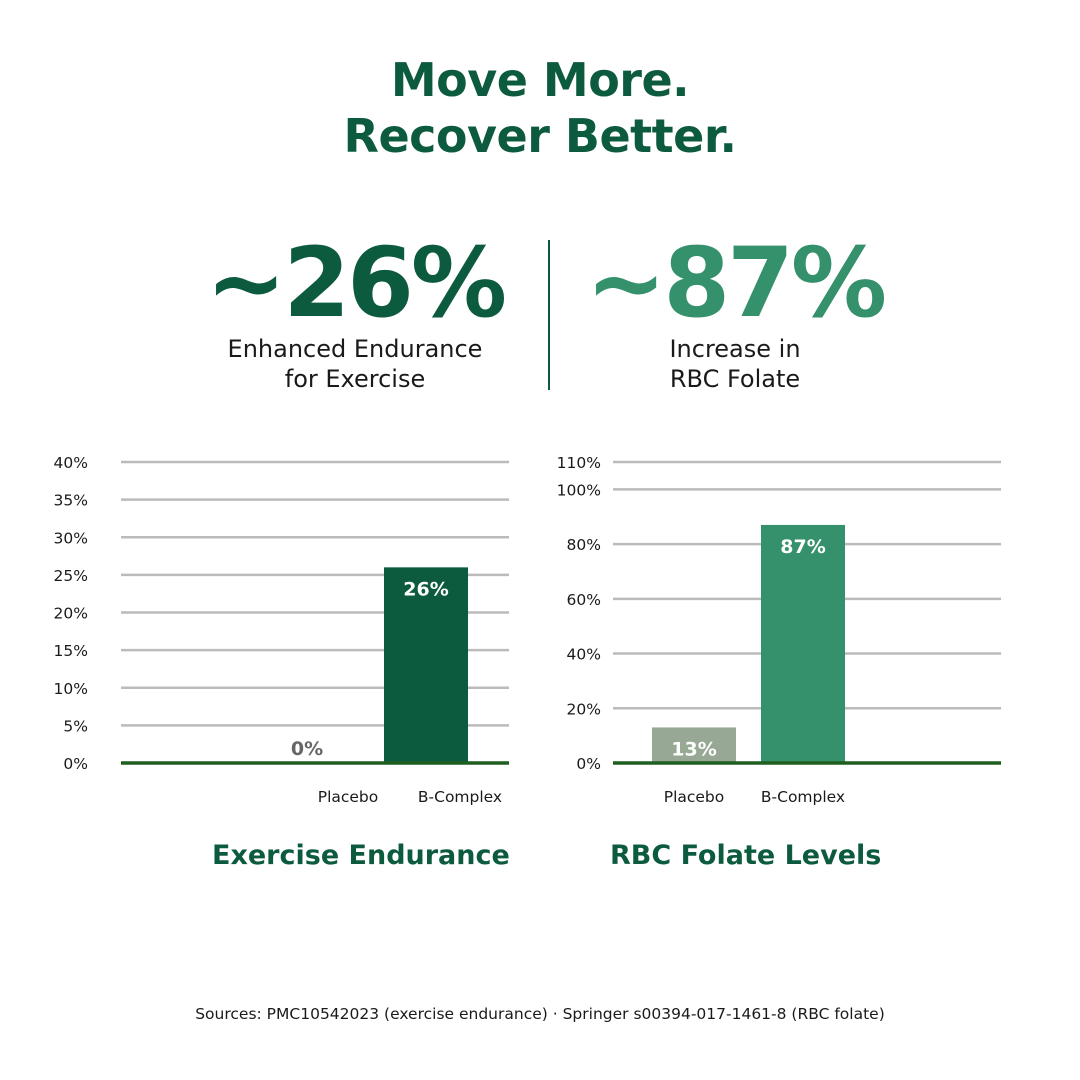  Describe the element at coordinates (71, 576) in the screenshot. I see `endurance-ytick-label: 25%` at that location.